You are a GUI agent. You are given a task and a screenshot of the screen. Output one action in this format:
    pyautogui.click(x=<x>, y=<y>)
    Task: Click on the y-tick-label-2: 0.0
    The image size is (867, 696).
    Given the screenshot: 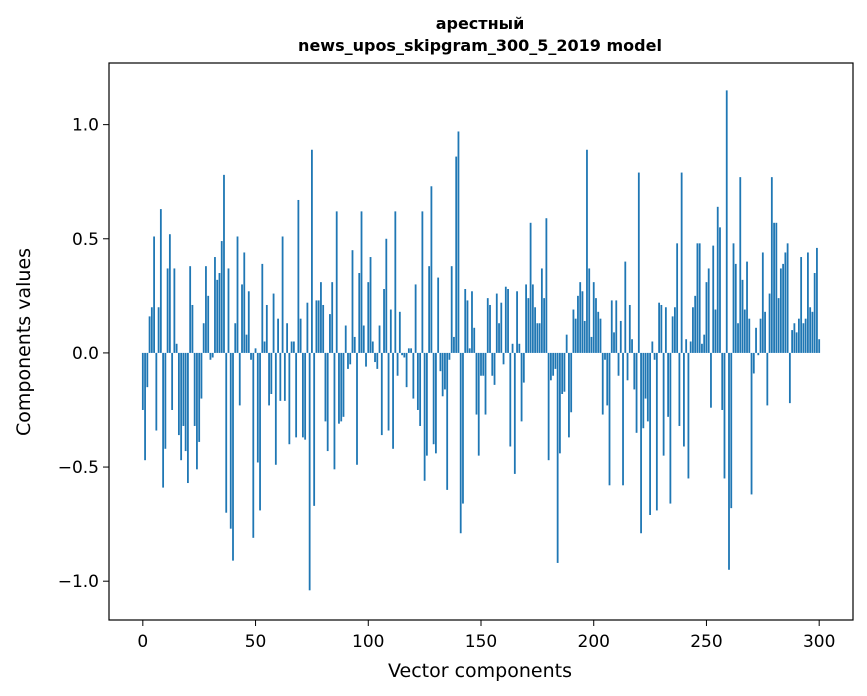 What is the action you would take?
    pyautogui.click(x=85, y=354)
    